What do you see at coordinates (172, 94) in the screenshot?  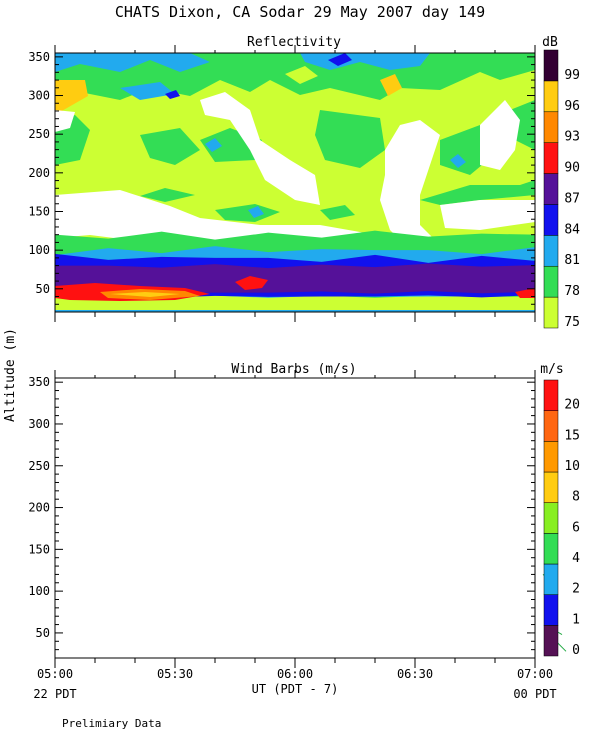 I see `level-84-small-patch` at bounding box center [172, 94].